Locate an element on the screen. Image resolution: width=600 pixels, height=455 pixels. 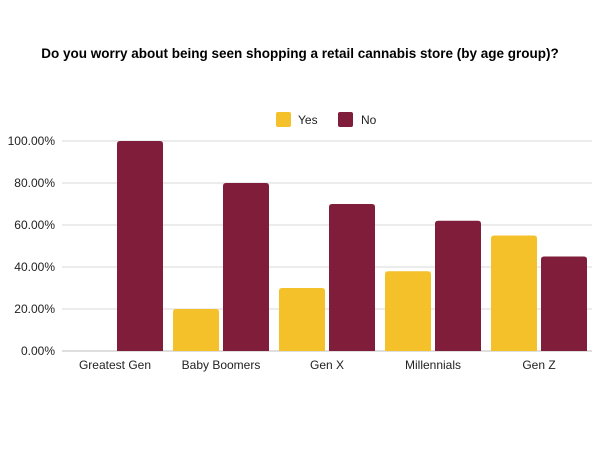
x-tick-label: Gen X is located at coordinates (327, 365).